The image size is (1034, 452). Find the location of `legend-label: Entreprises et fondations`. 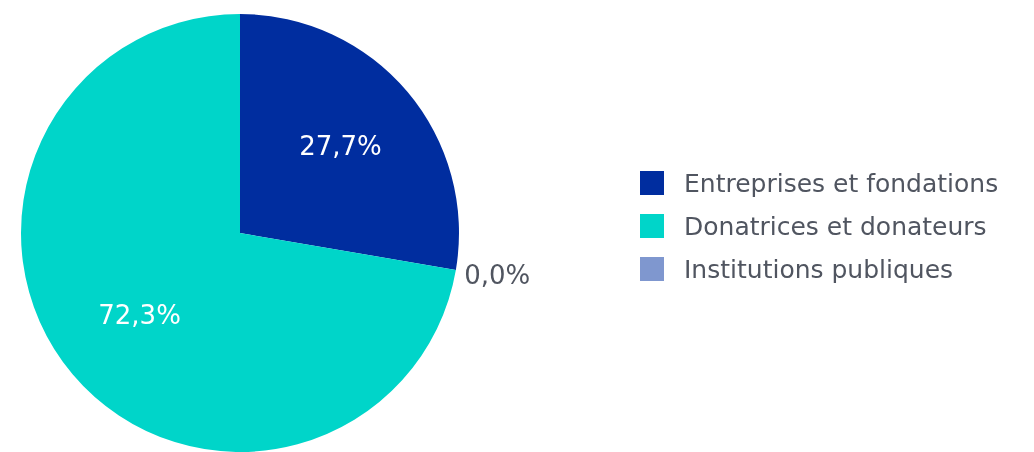

legend-label: Entreprises et fondations is located at coordinates (841, 183).